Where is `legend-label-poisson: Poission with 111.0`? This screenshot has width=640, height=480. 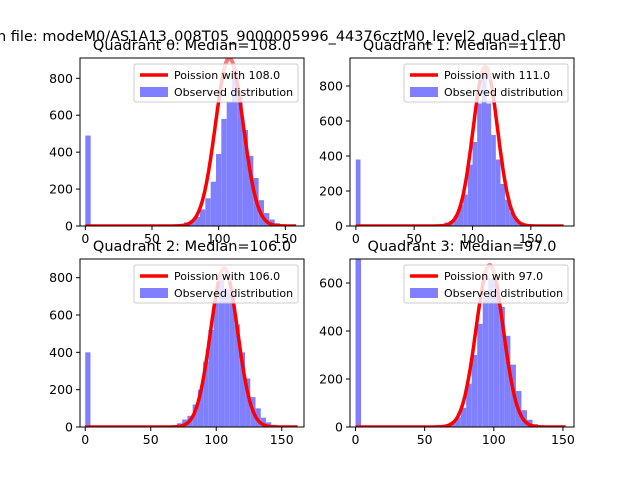 legend-label-poisson: Poission with 111.0 is located at coordinates (497, 75).